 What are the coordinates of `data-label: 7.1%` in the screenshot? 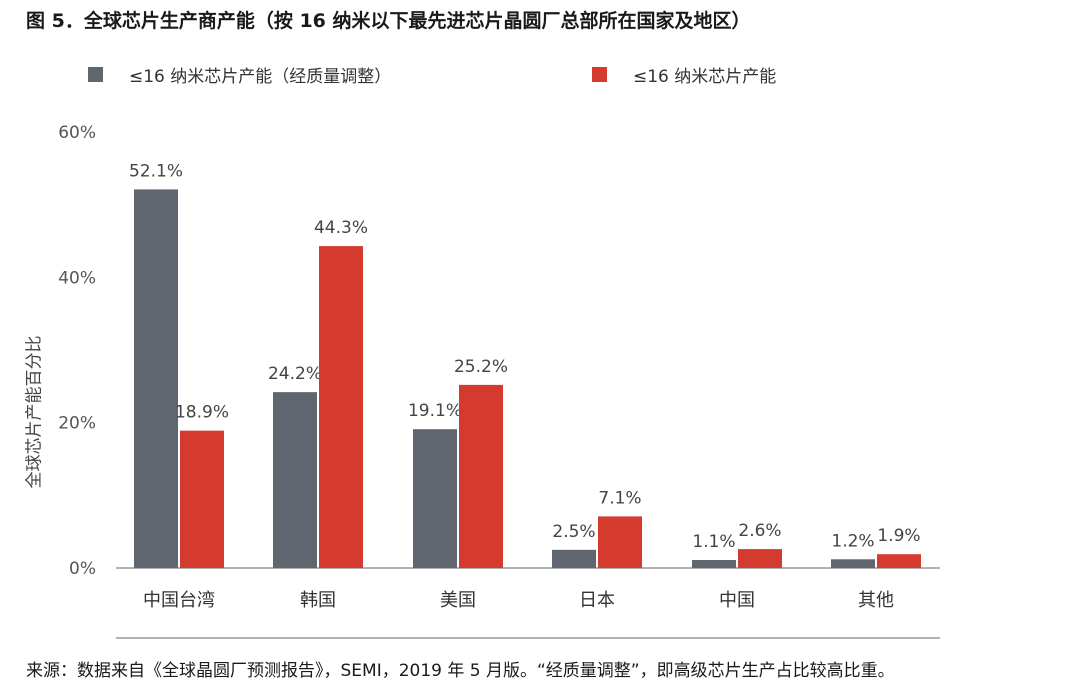 It's located at (619, 498).